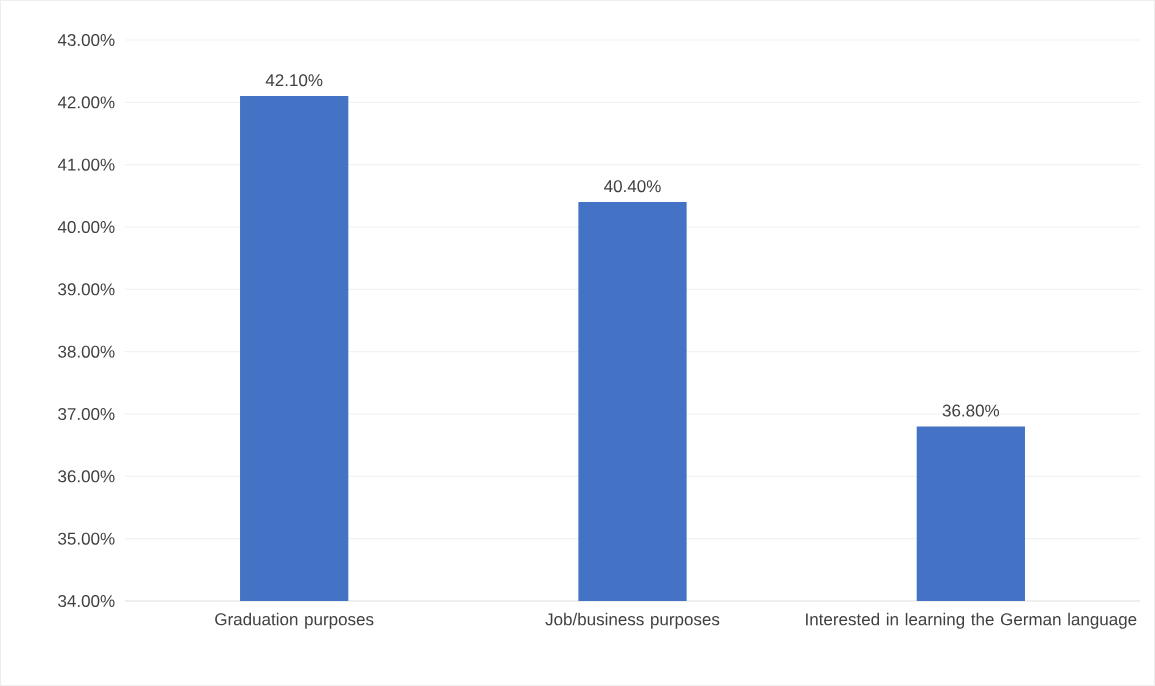 The height and width of the screenshot is (686, 1155). What do you see at coordinates (294, 80) in the screenshot?
I see `data-label: 42.10%` at bounding box center [294, 80].